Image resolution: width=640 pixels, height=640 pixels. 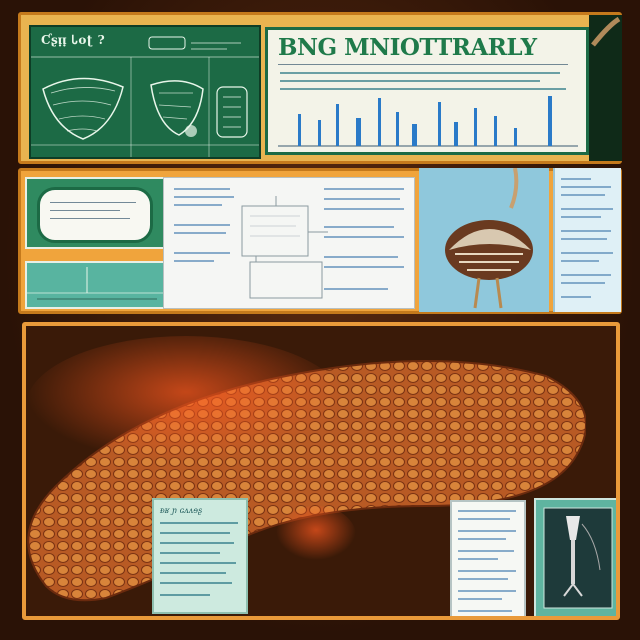 What do you see at coordinates (145, 96) in the screenshot?
I see `chalkboard-drawings` at bounding box center [145, 96].